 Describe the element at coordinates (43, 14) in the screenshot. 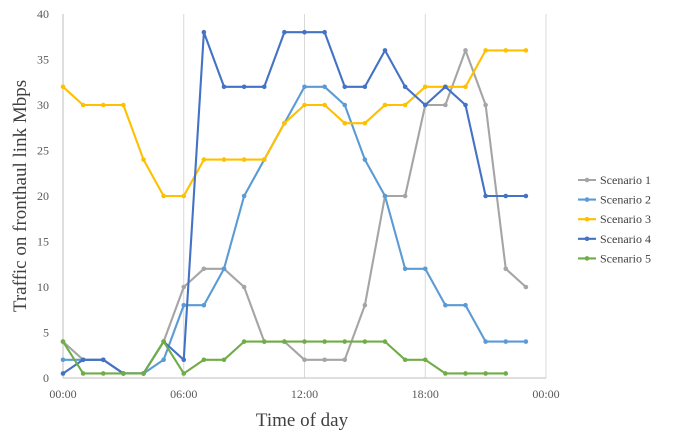

I see `y-tick-label: 40` at that location.